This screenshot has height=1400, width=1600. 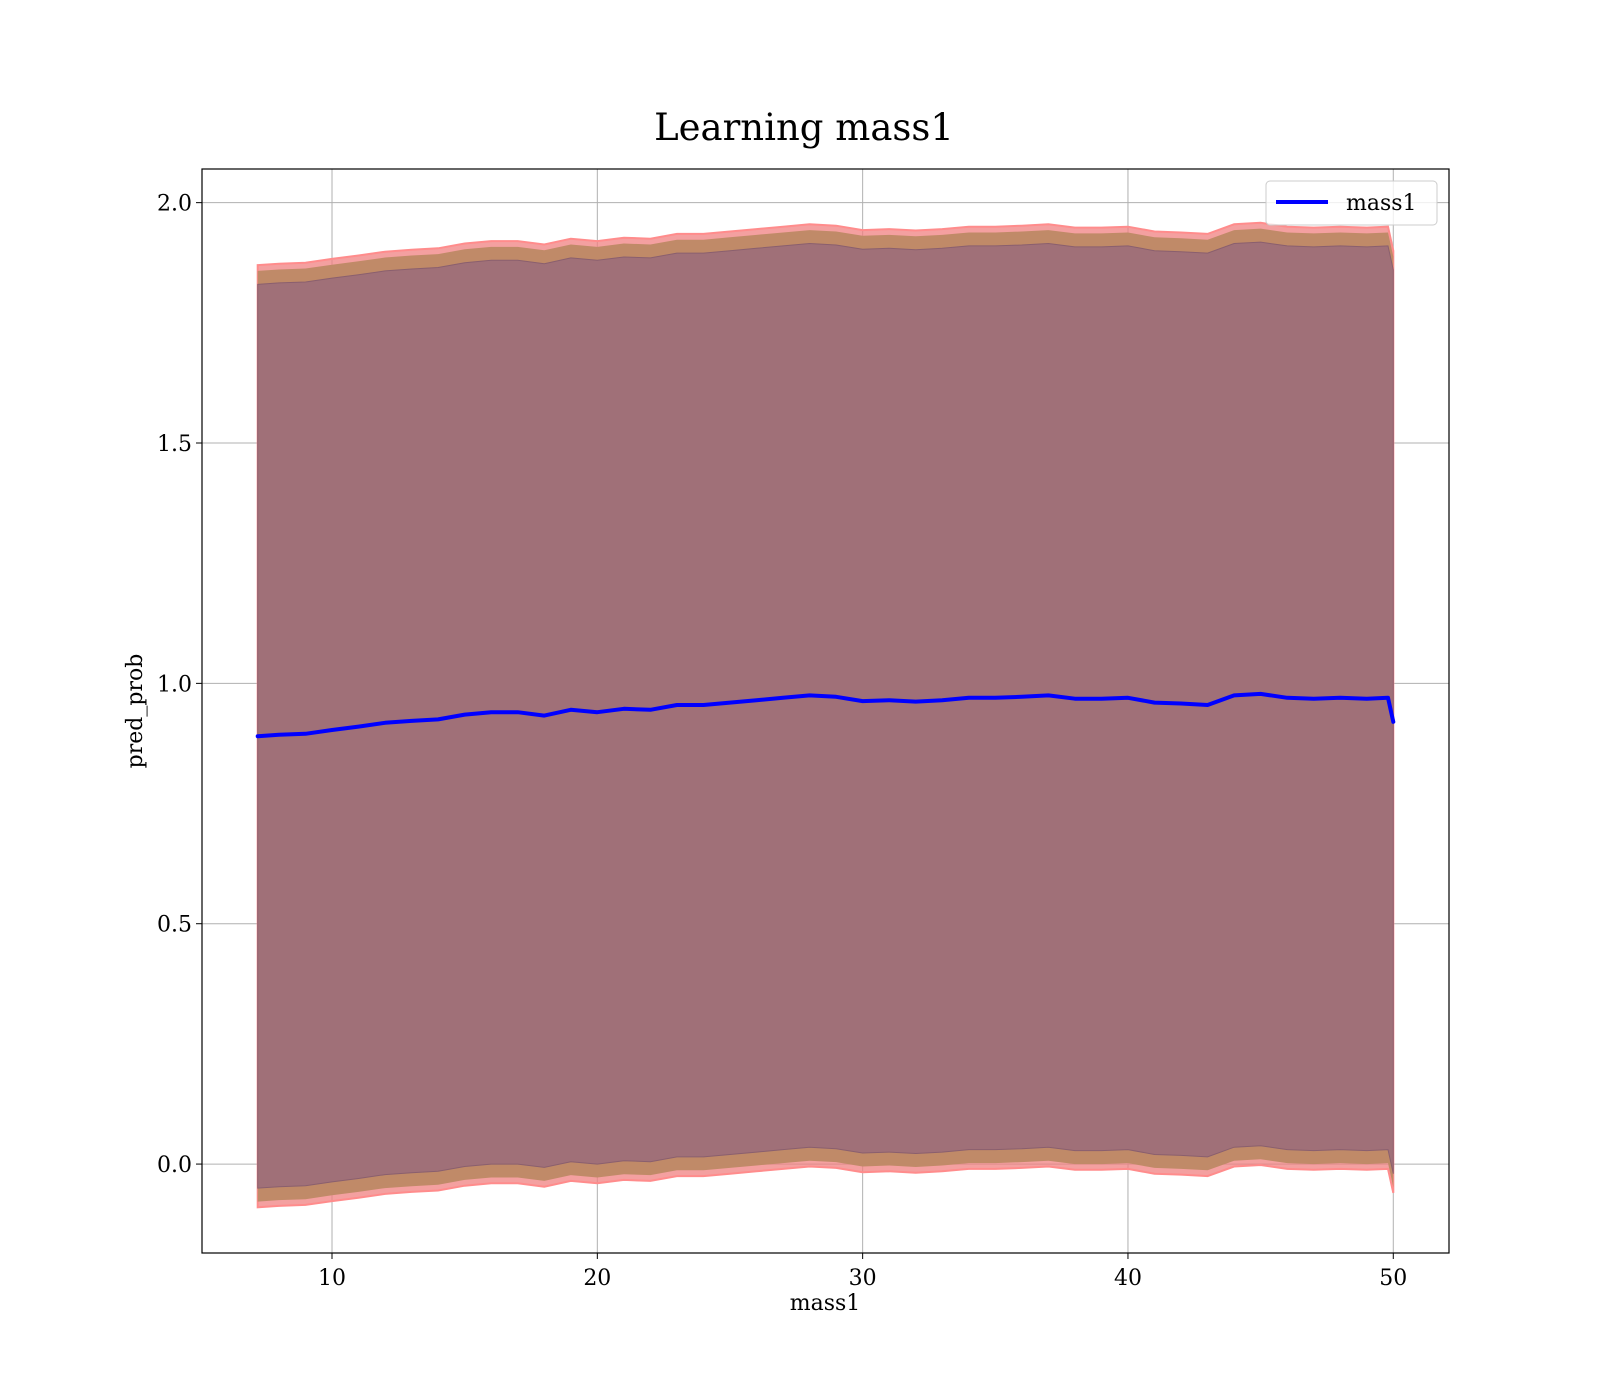 I want to click on legend: mass1, so click(x=1351, y=203).